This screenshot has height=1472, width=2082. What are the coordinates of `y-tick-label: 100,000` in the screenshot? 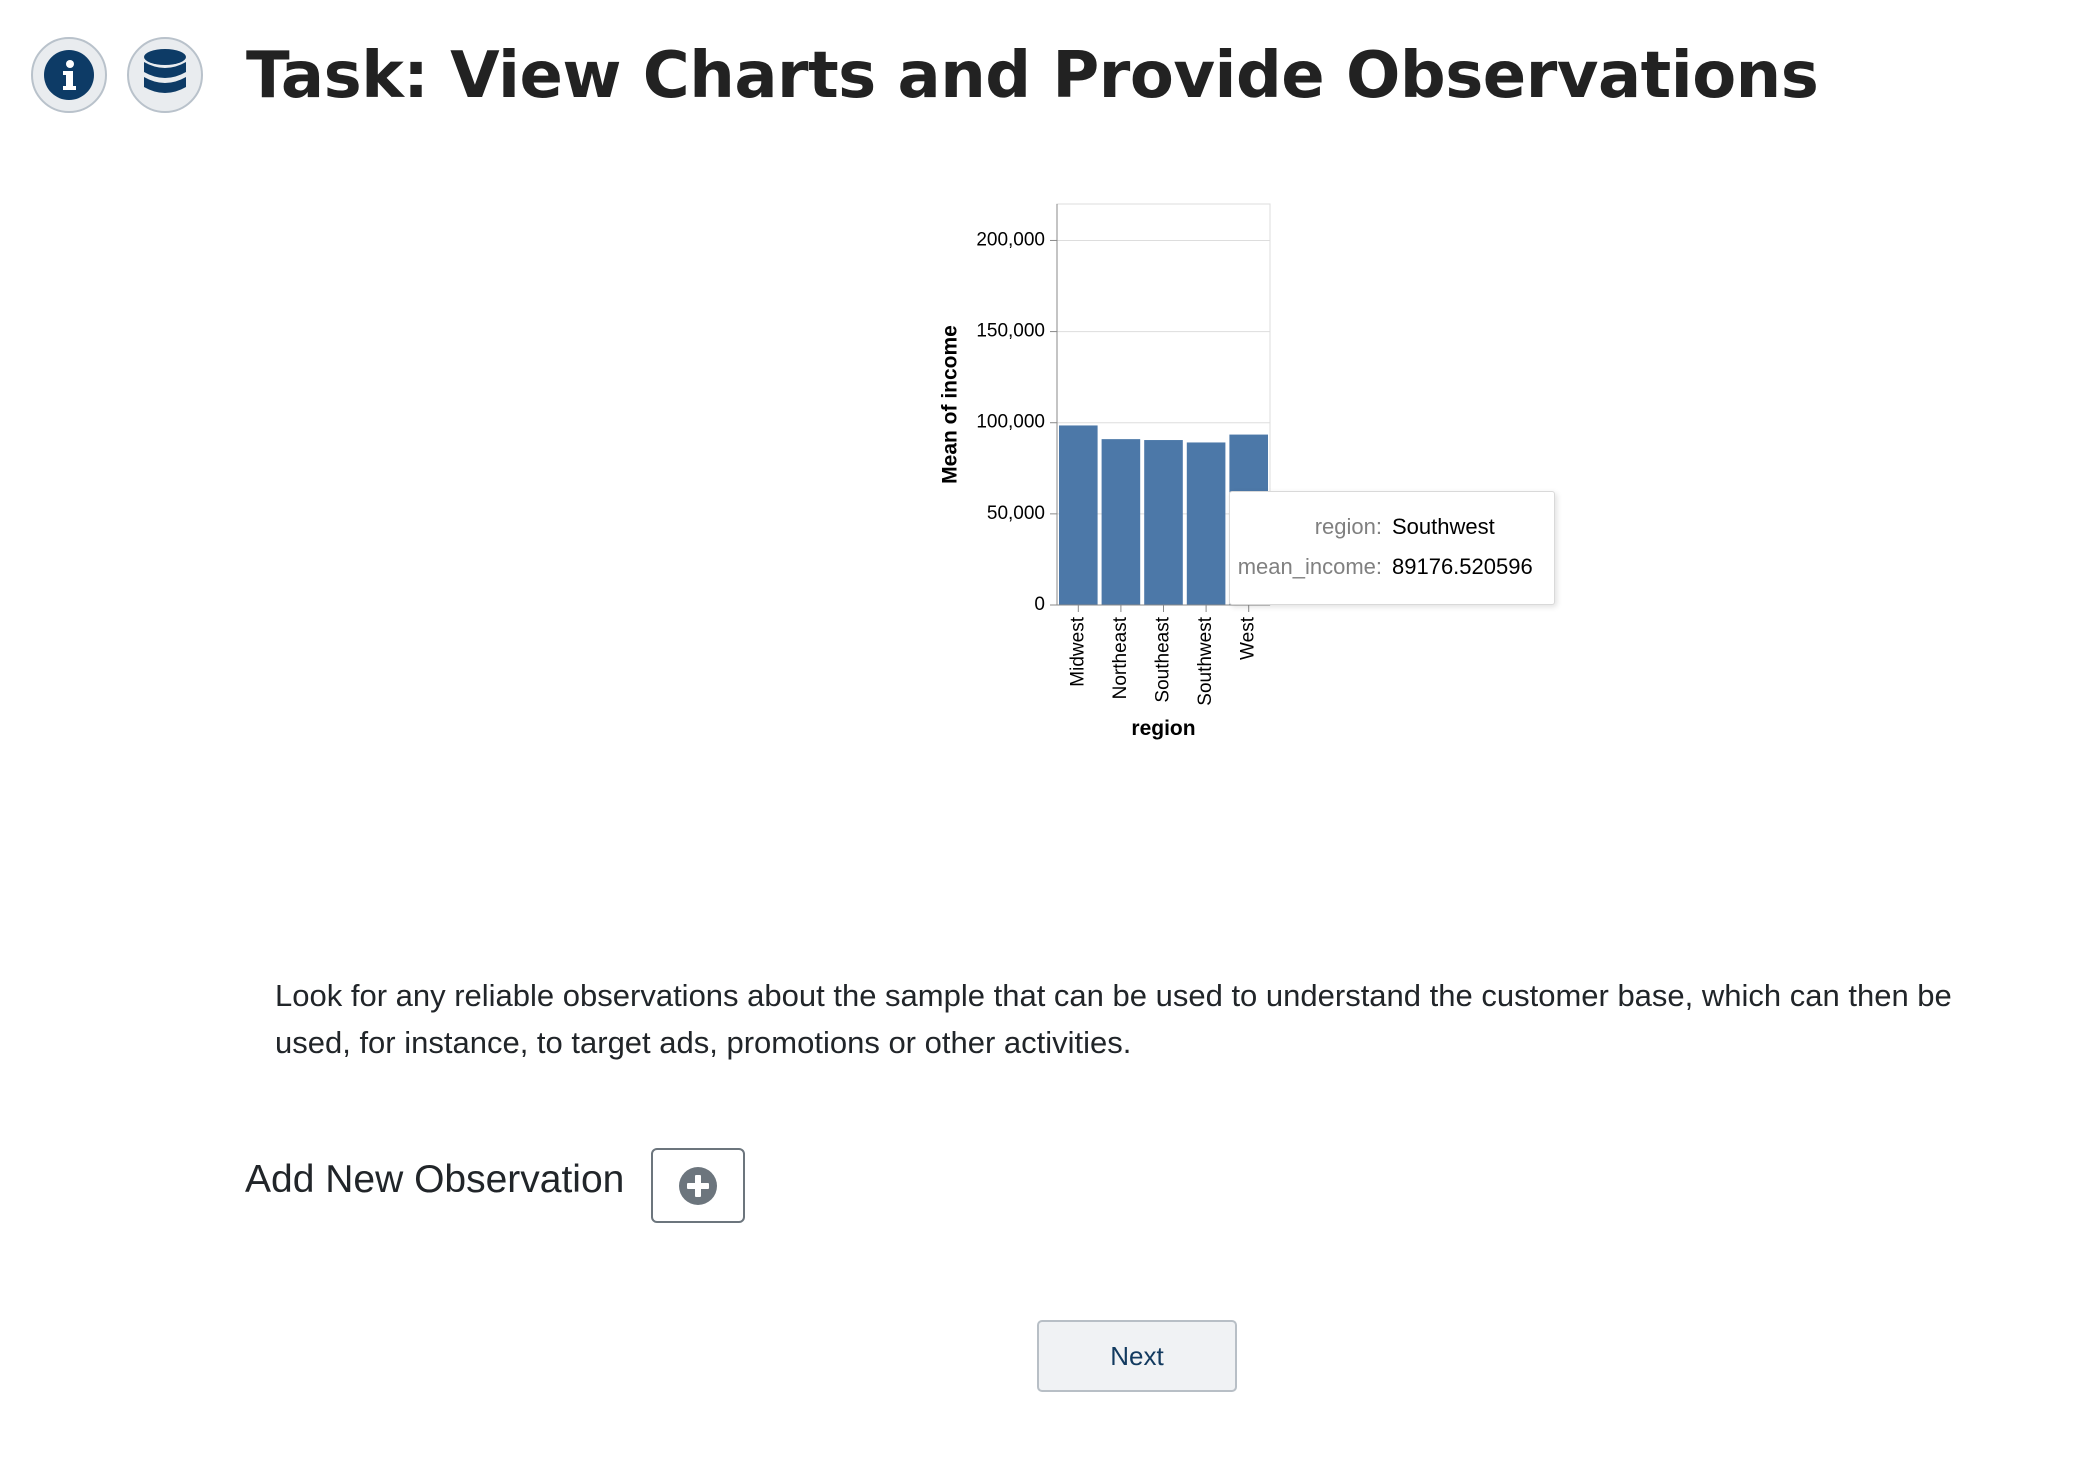 It's located at (1010, 422).